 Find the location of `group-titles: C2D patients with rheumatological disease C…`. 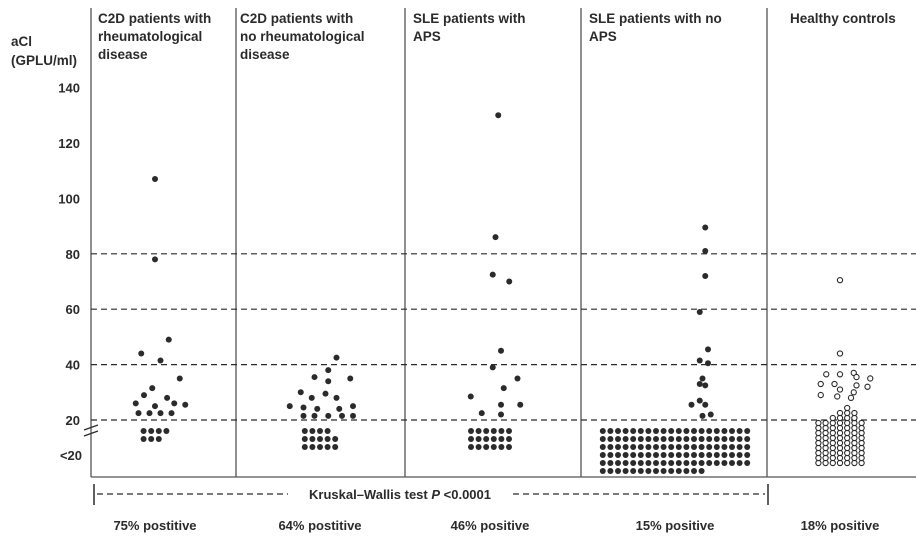

group-titles: C2D patients with rheumatological disease C… is located at coordinates (497, 36).